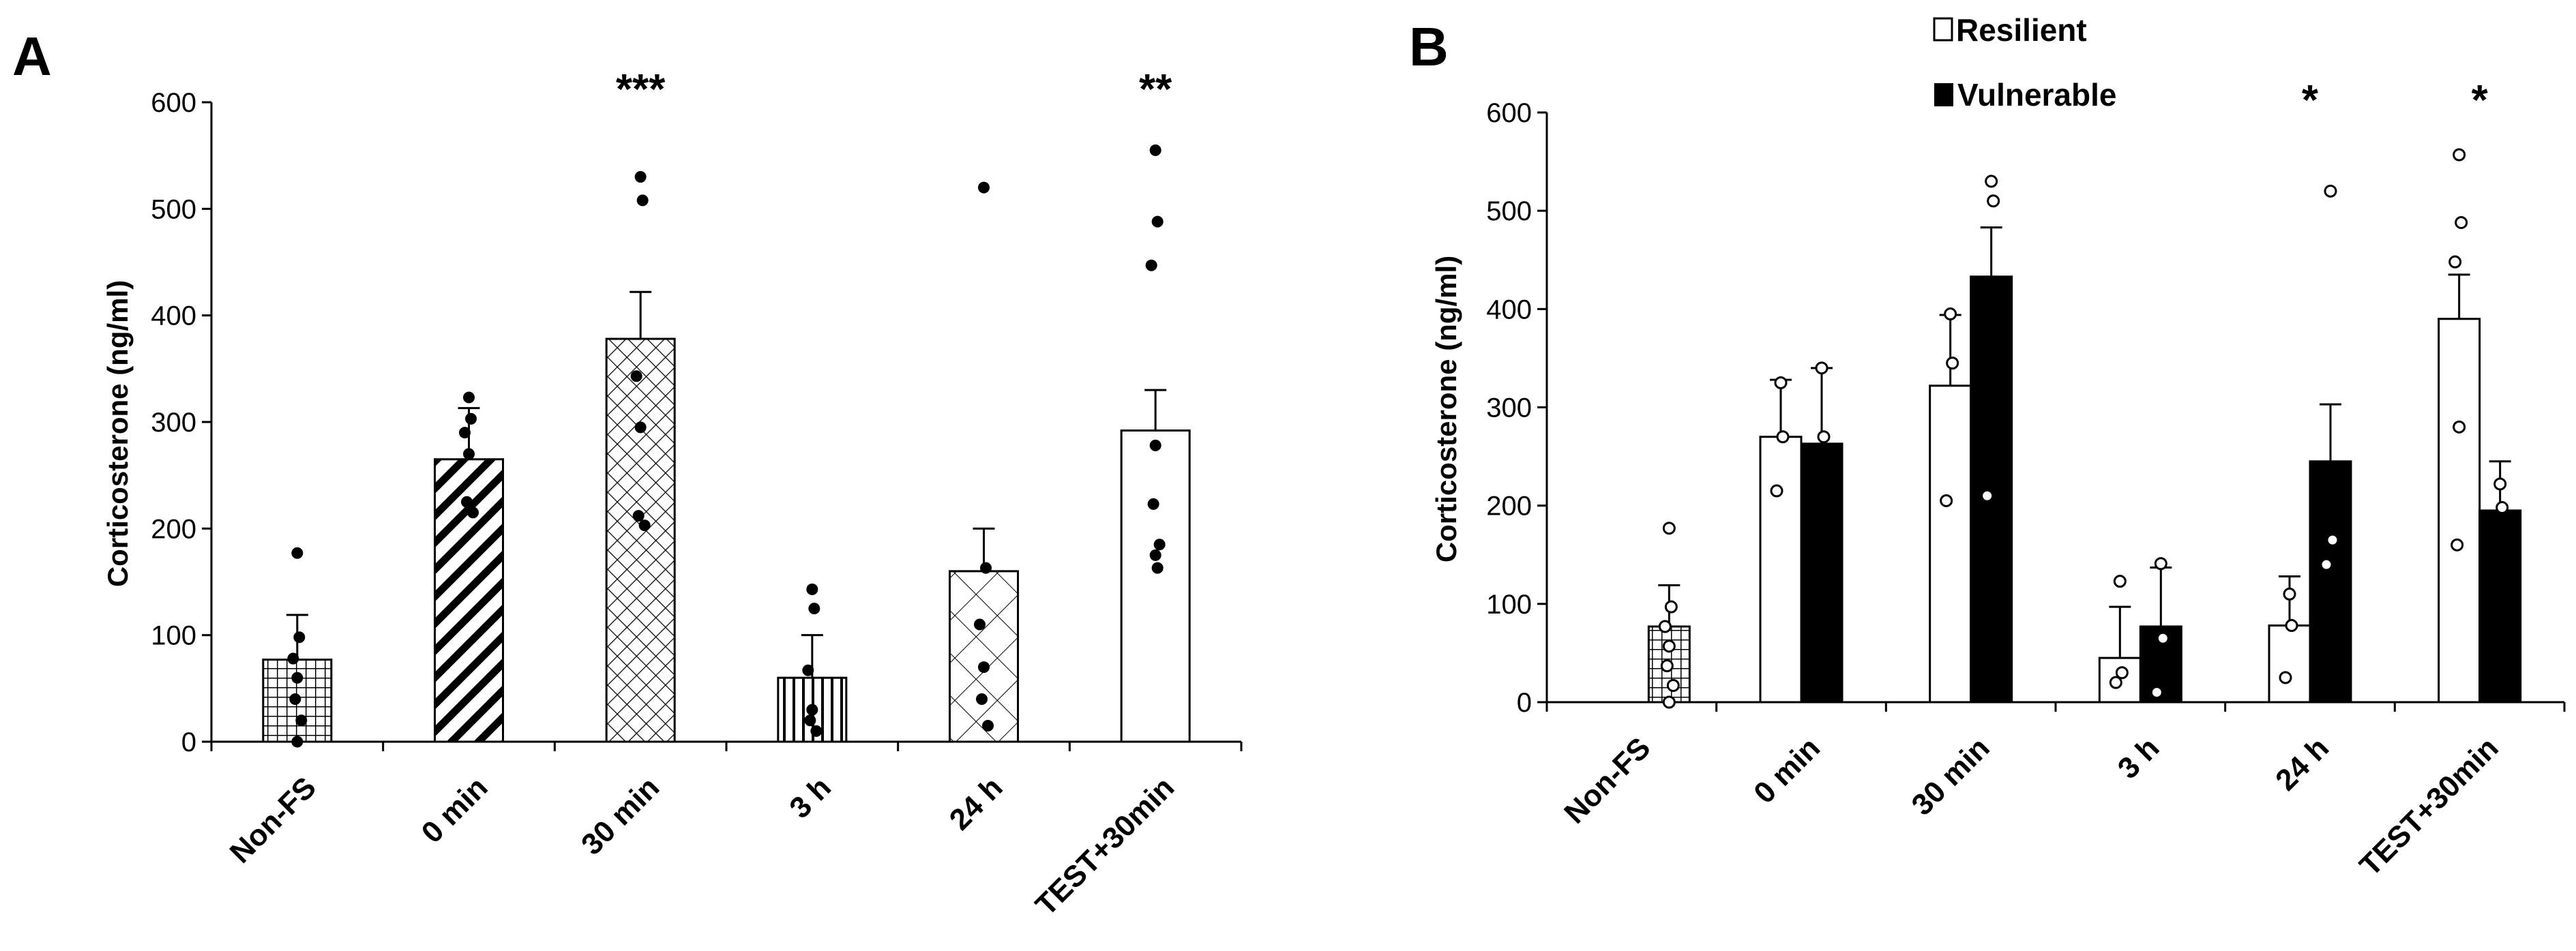 The image size is (2576, 951). Describe the element at coordinates (173, 103) in the screenshot. I see `chart-a-y-tick-label: 600` at that location.